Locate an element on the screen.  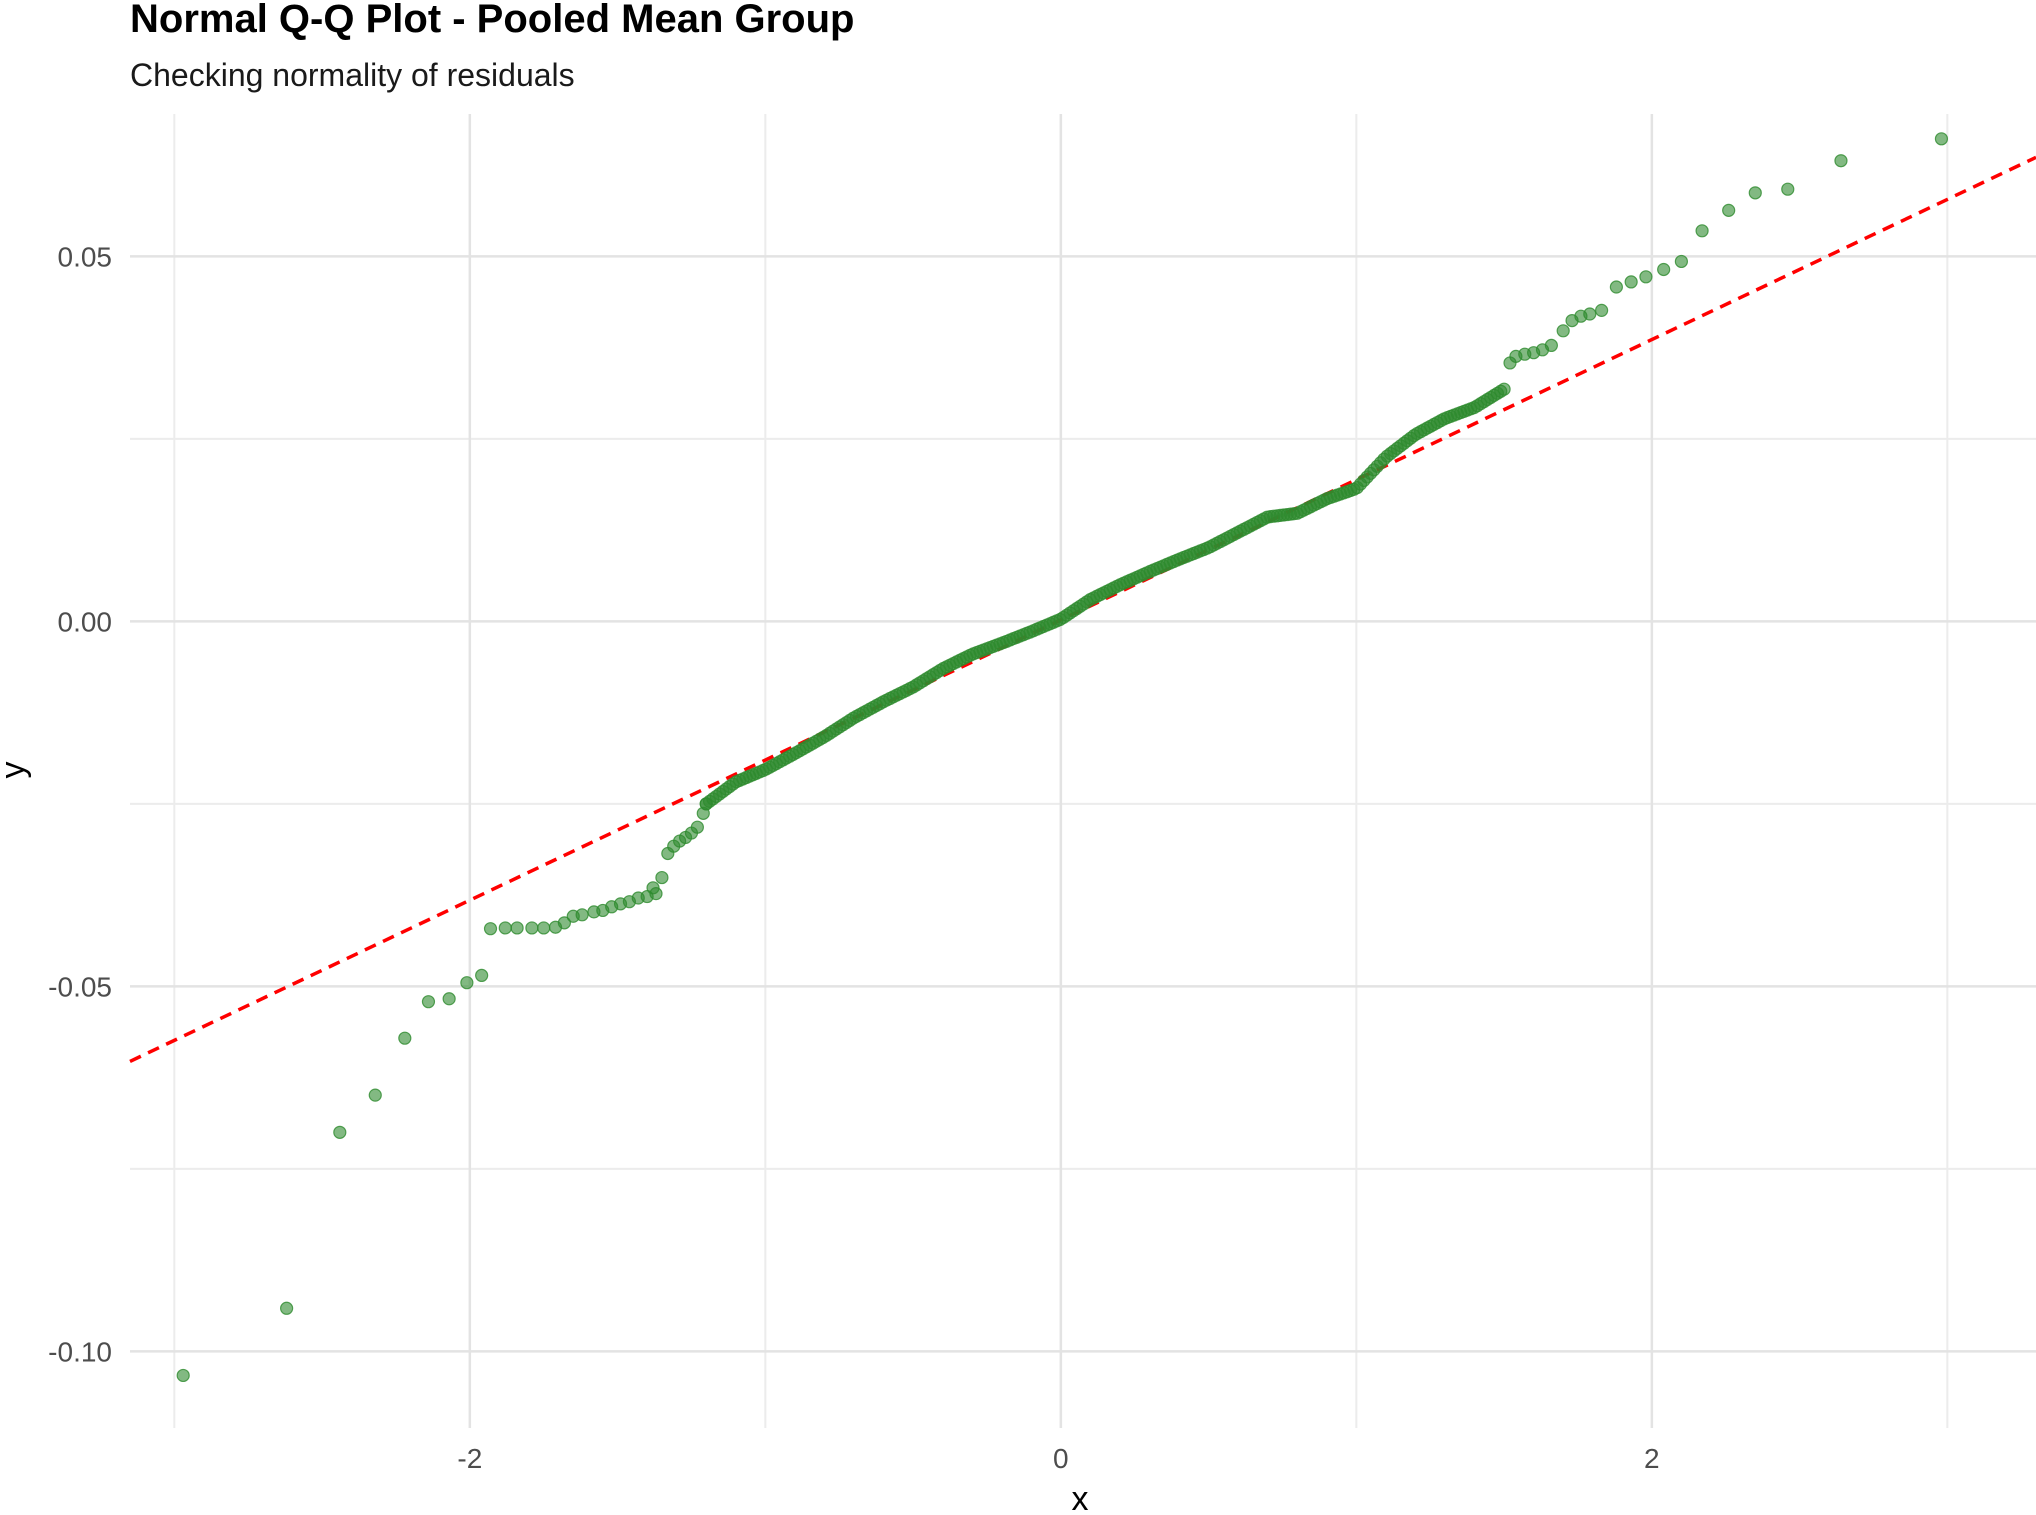
chart-subtitle: Checking normality of residuals is located at coordinates (352, 75).